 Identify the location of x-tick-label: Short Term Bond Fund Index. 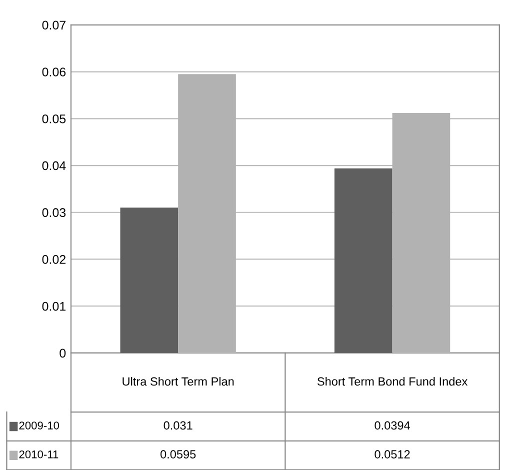
(392, 381).